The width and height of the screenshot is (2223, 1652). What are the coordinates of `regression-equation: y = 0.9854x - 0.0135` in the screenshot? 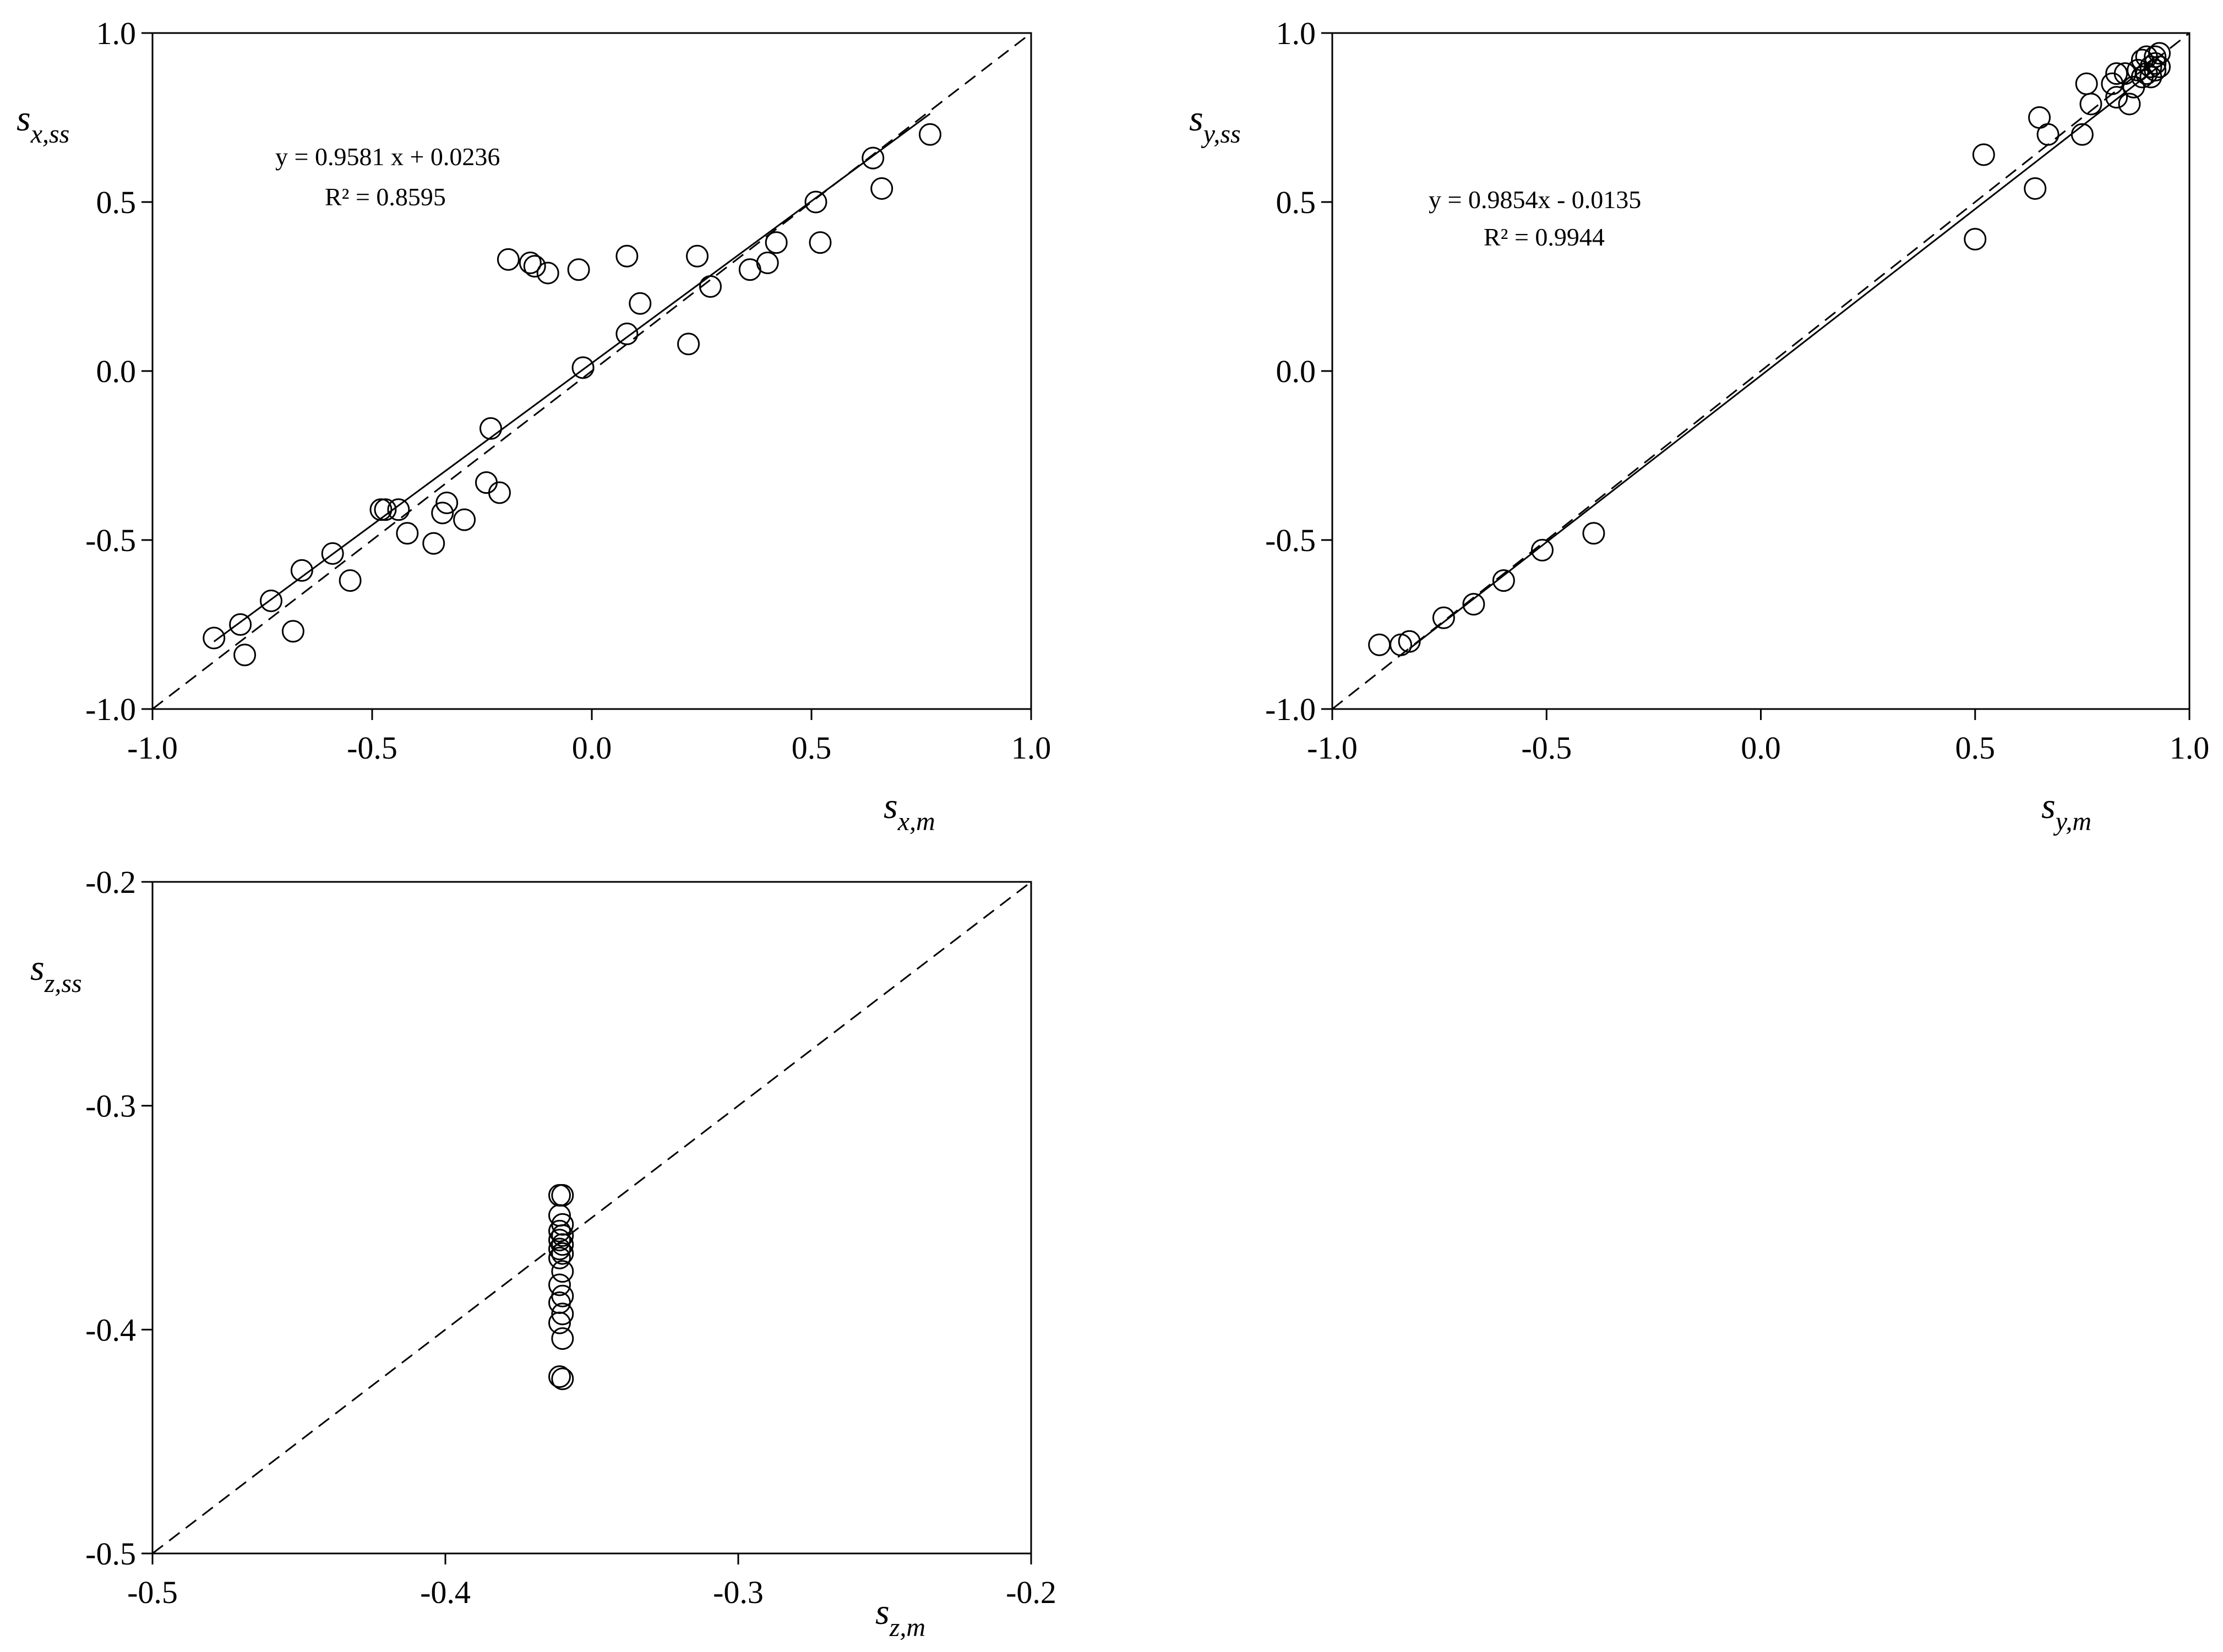 It's located at (1535, 200).